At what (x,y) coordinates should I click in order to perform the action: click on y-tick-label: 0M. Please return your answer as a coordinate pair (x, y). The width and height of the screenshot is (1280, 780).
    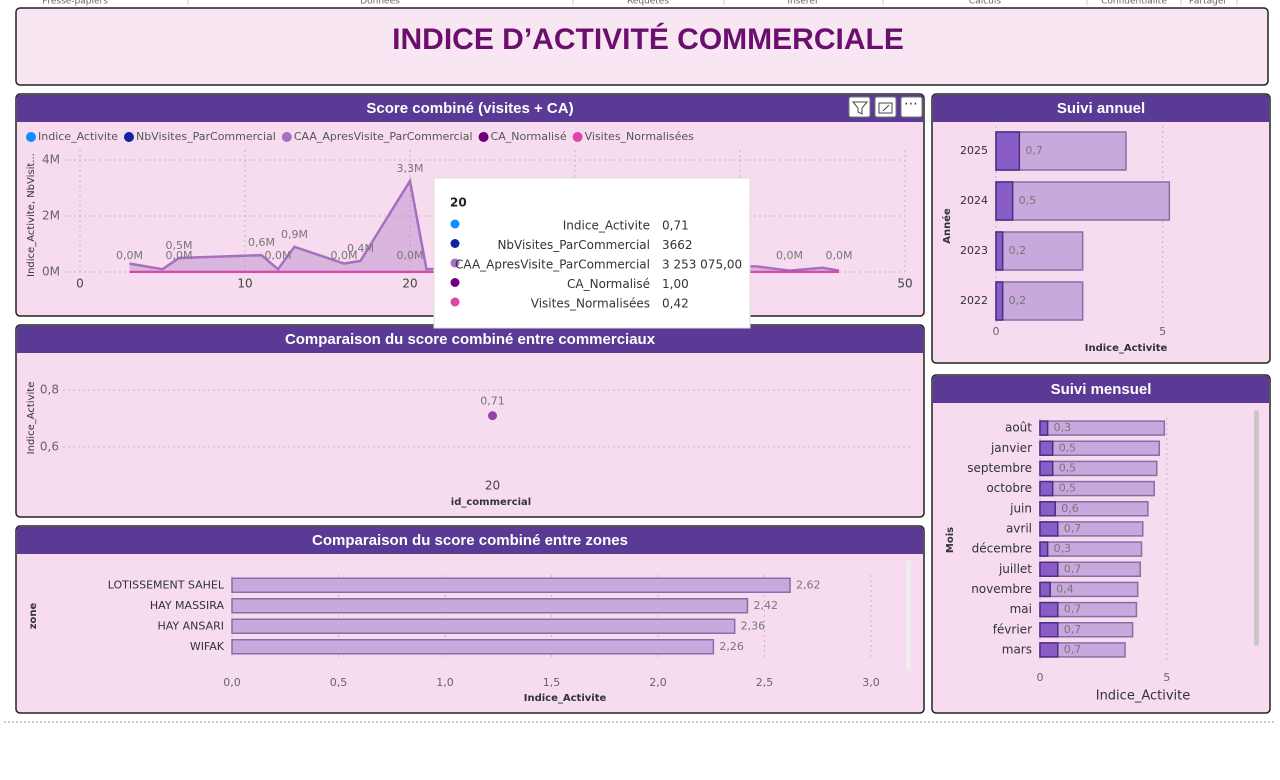
    Looking at the image, I should click on (51, 272).